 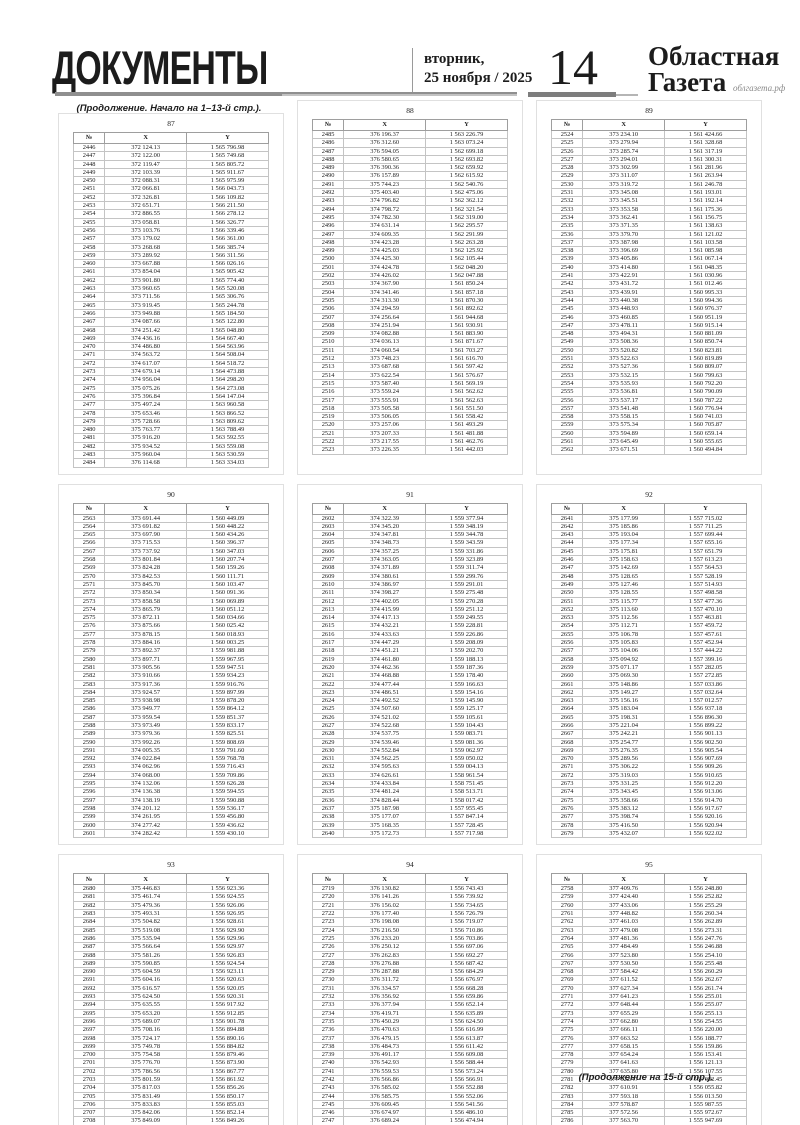 What do you see at coordinates (705, 734) in the screenshot?
I see `table-cell: 1 556 901.13` at bounding box center [705, 734].